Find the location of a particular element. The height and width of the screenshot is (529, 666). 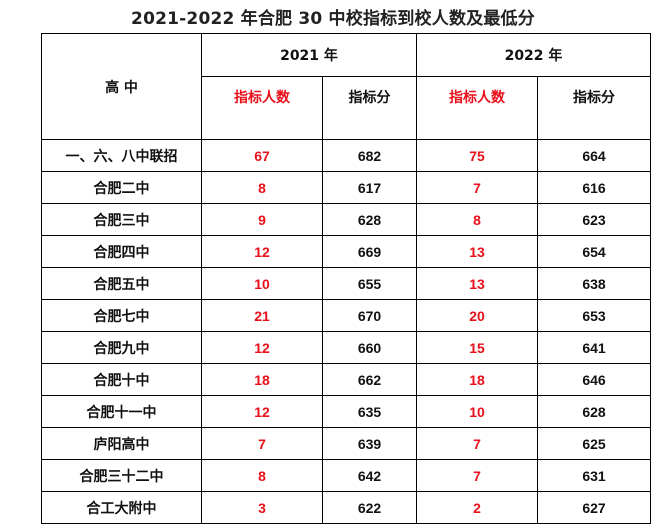

school-name: 合肥九中 is located at coordinates (121, 347).